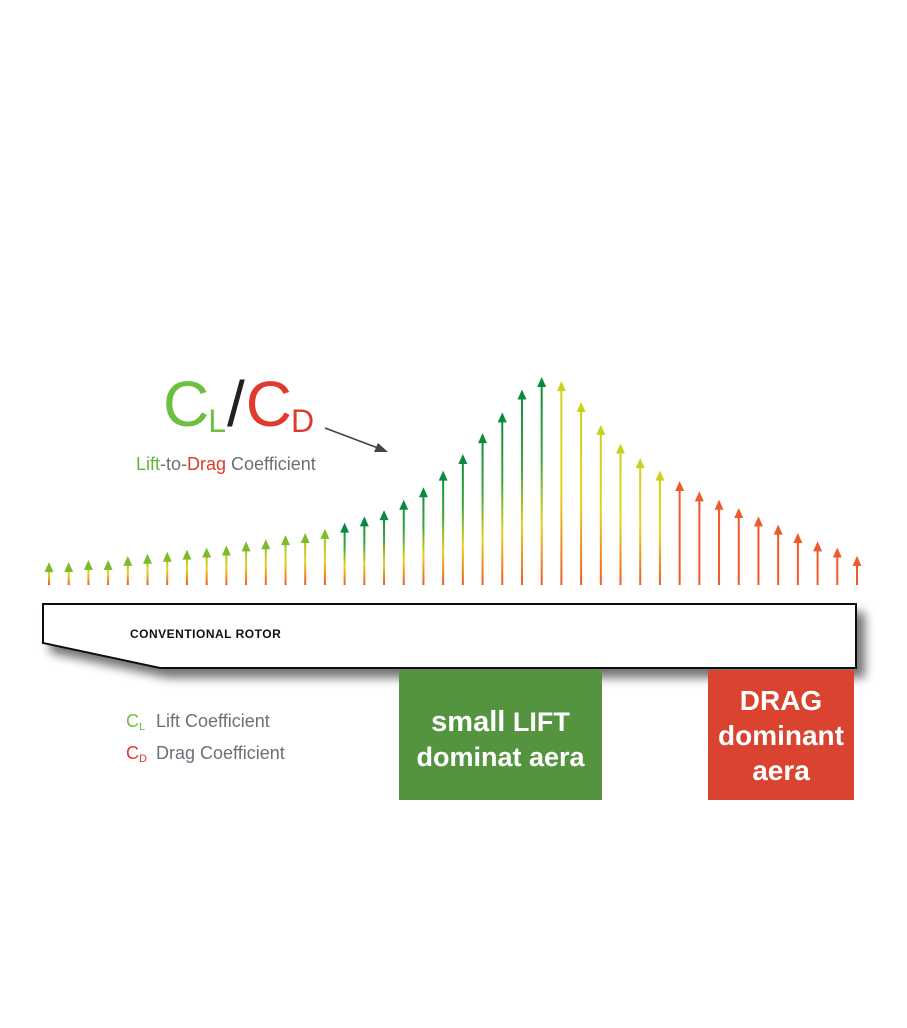 This screenshot has height=1028, width=907. I want to click on rotor-label: CONVENTIONAL ROTOR, so click(206, 634).